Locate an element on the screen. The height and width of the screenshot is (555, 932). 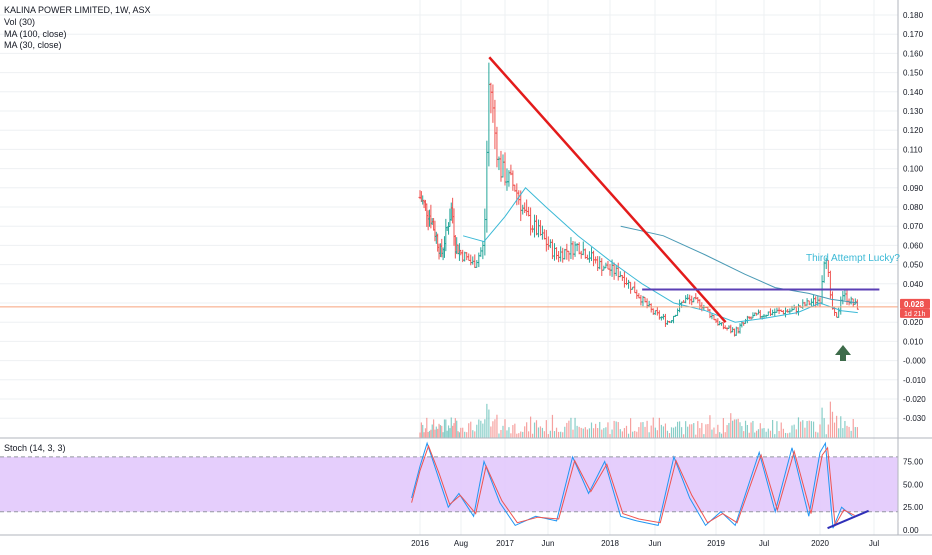
time-tick-label-3: Jun is located at coordinates (548, 543).